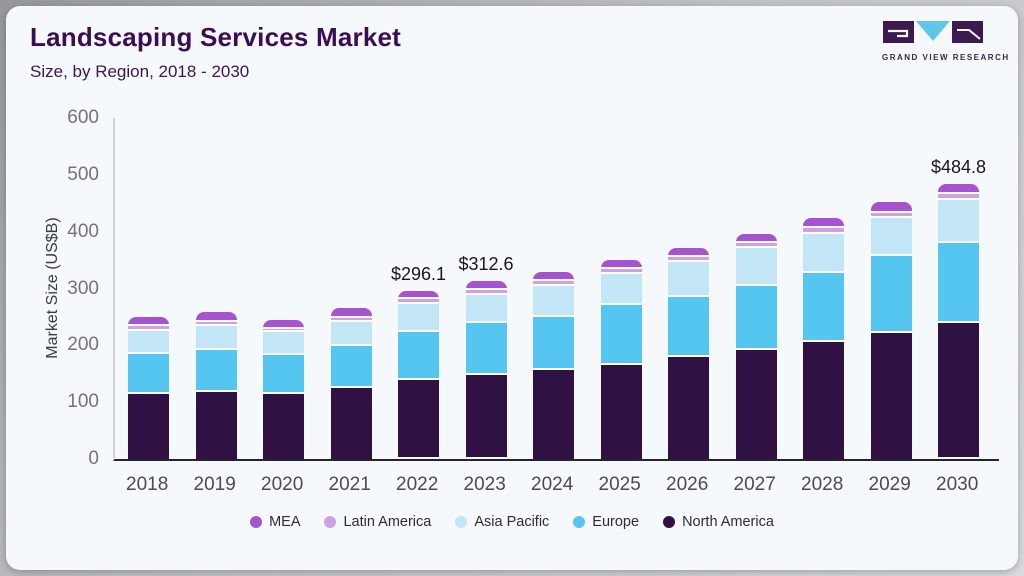 This screenshot has height=576, width=1024. I want to click on bar-2026-segment-latin-america, so click(688, 259).